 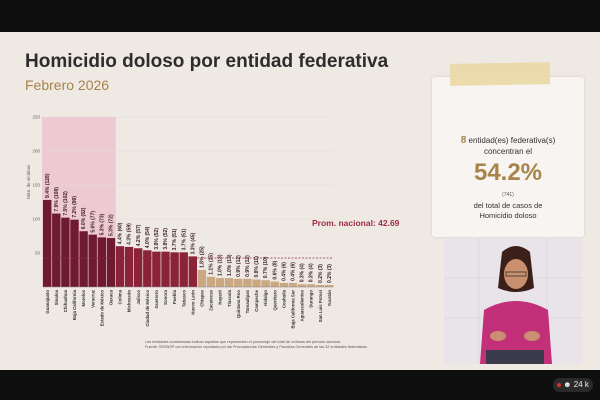 I want to click on category-label: Baja California Sur, so click(x=293, y=309).